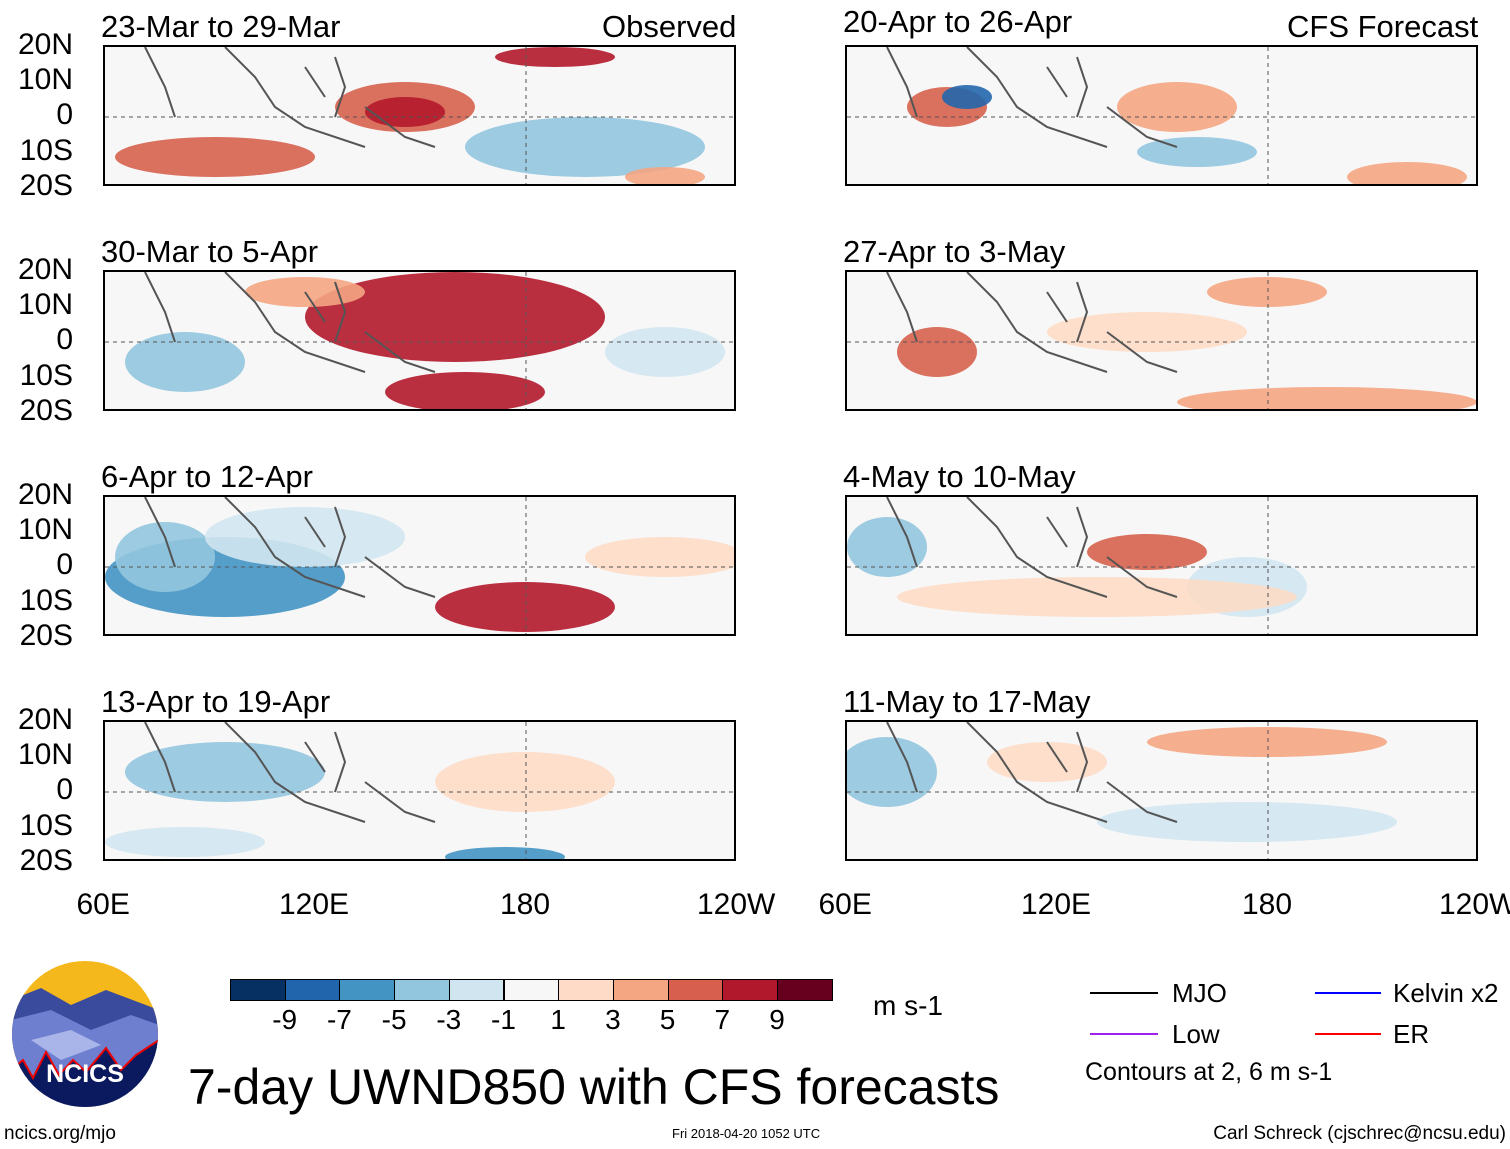 This screenshot has width=1510, height=1149. Describe the element at coordinates (216, 701) in the screenshot. I see `panel-title: 13-Apr to 19-Apr` at that location.